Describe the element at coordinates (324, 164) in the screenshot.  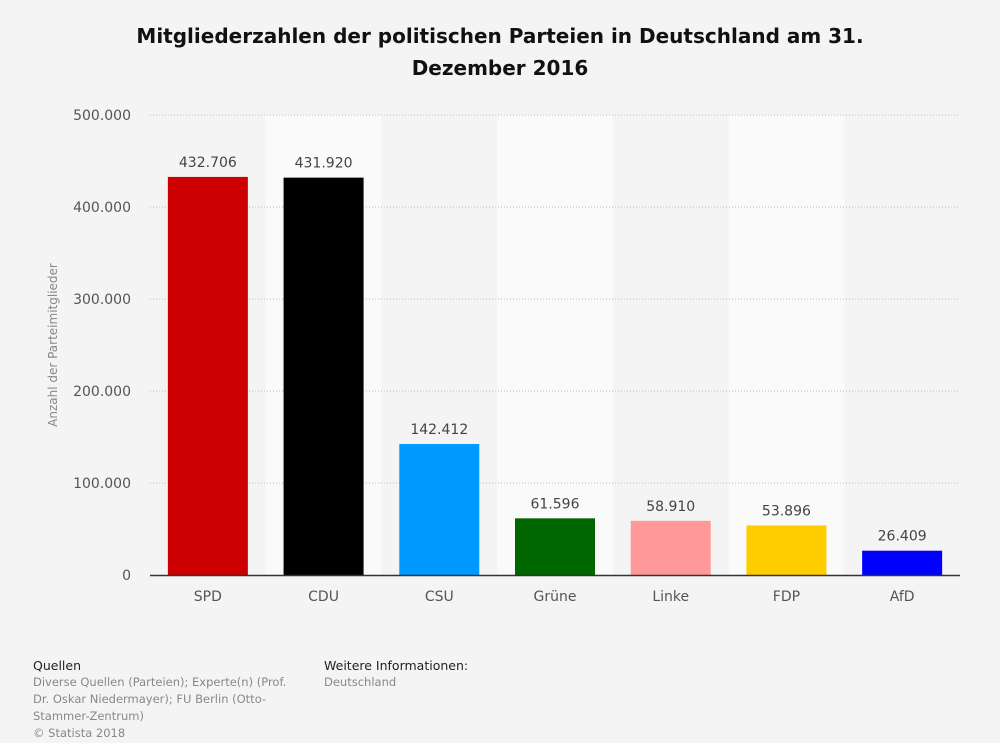
I see `data-label: 431.920` at that location.